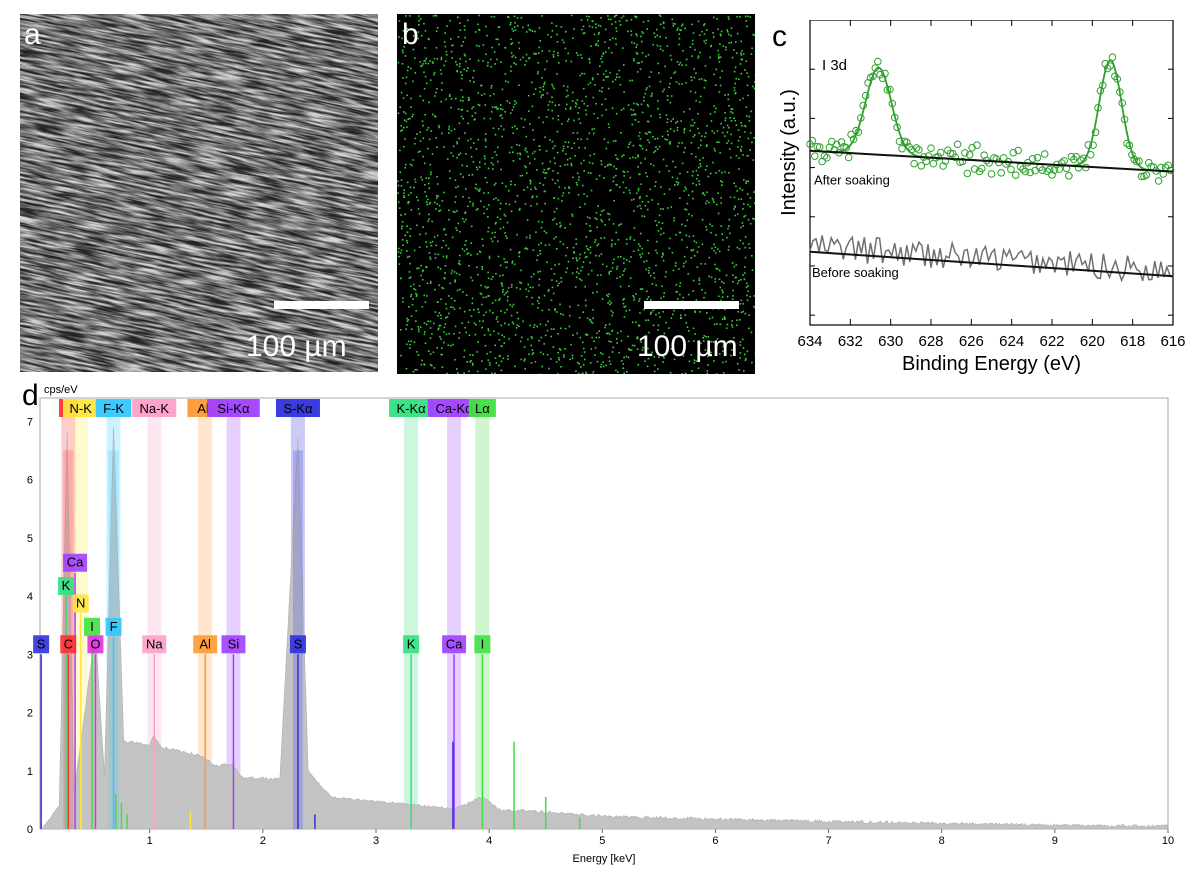 This screenshot has height=877, width=1196. Describe the element at coordinates (66, 586) in the screenshot. I see `edx-marker-label-box` at that location.